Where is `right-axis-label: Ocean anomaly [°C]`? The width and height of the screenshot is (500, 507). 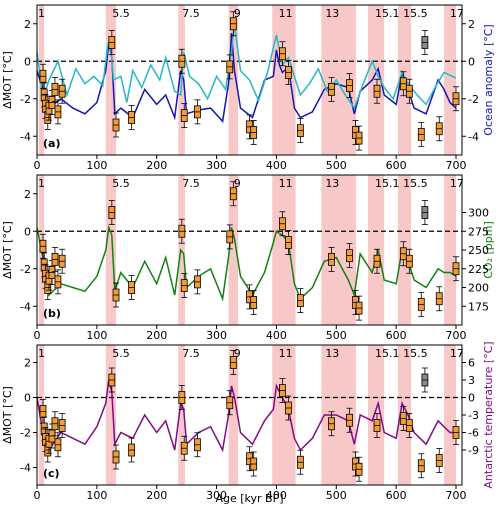 right-axis-label: Ocean anomaly [°C] is located at coordinates (488, 79).